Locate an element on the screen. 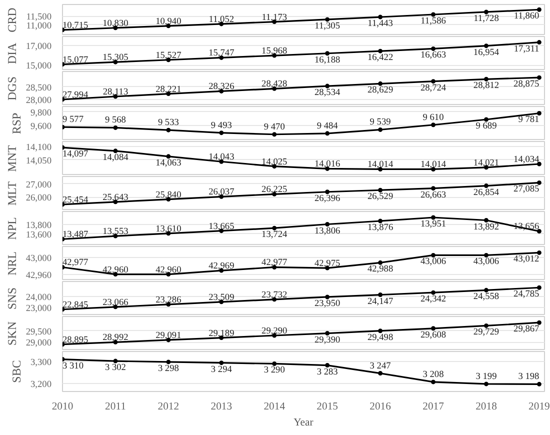 The image size is (550, 435). data-label: 29,290 is located at coordinates (275, 331).